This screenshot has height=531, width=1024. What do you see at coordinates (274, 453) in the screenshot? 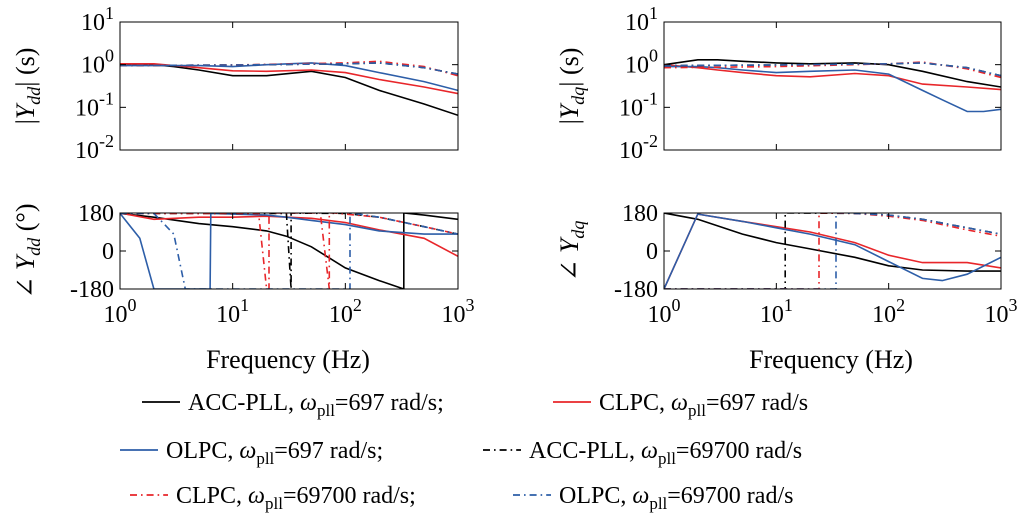
I see `legend-label-olpc: OLPC, ωpll=697 rad/s;` at bounding box center [274, 453].